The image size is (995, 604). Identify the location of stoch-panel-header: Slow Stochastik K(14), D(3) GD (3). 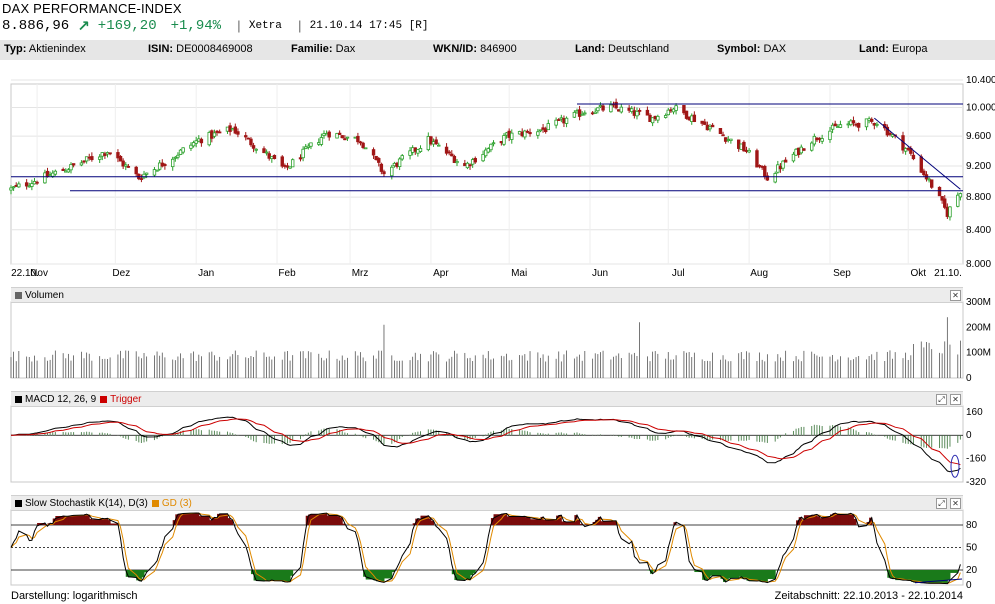
(487, 503).